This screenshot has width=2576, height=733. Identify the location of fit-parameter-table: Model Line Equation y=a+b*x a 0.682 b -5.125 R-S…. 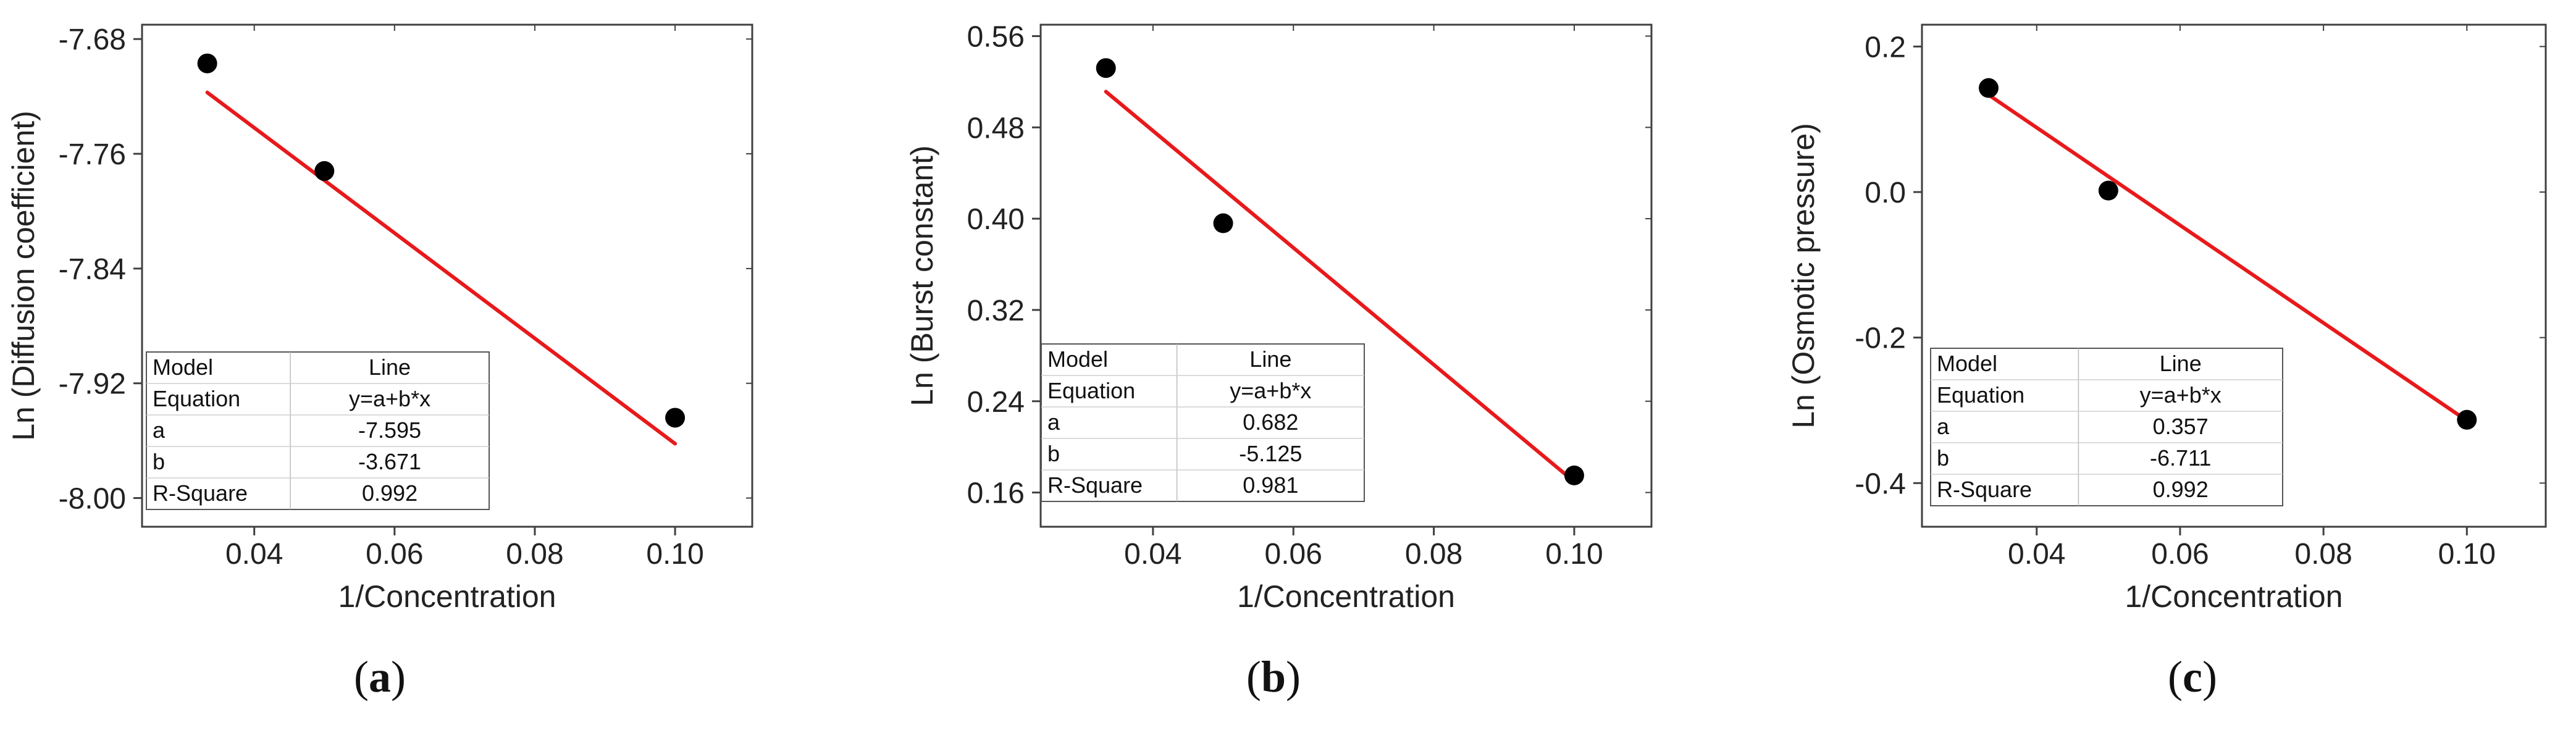
(1203, 422).